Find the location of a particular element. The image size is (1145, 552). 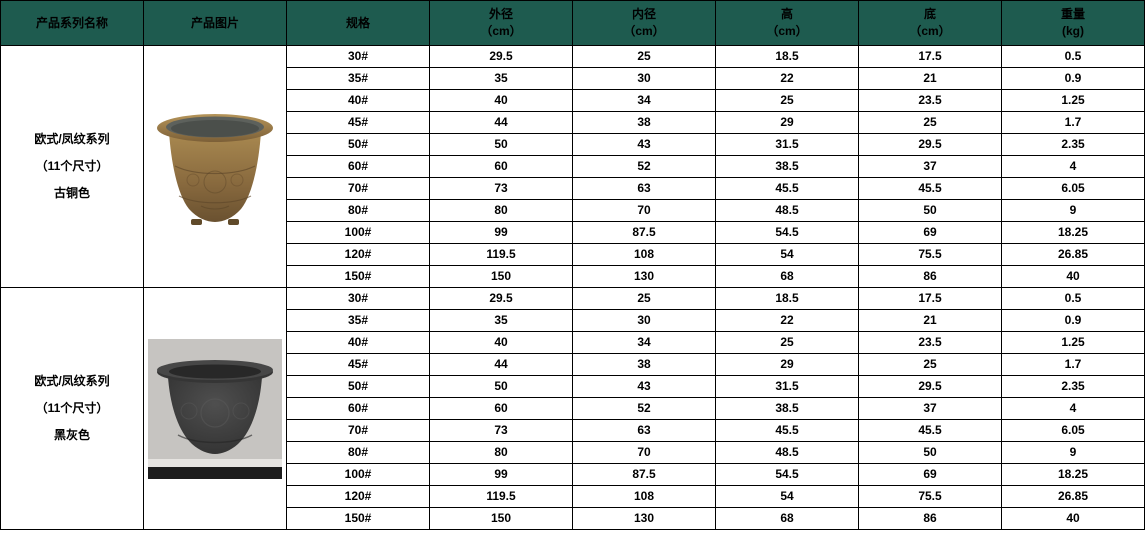

weight-cell: 2.35 is located at coordinates (1073, 386).